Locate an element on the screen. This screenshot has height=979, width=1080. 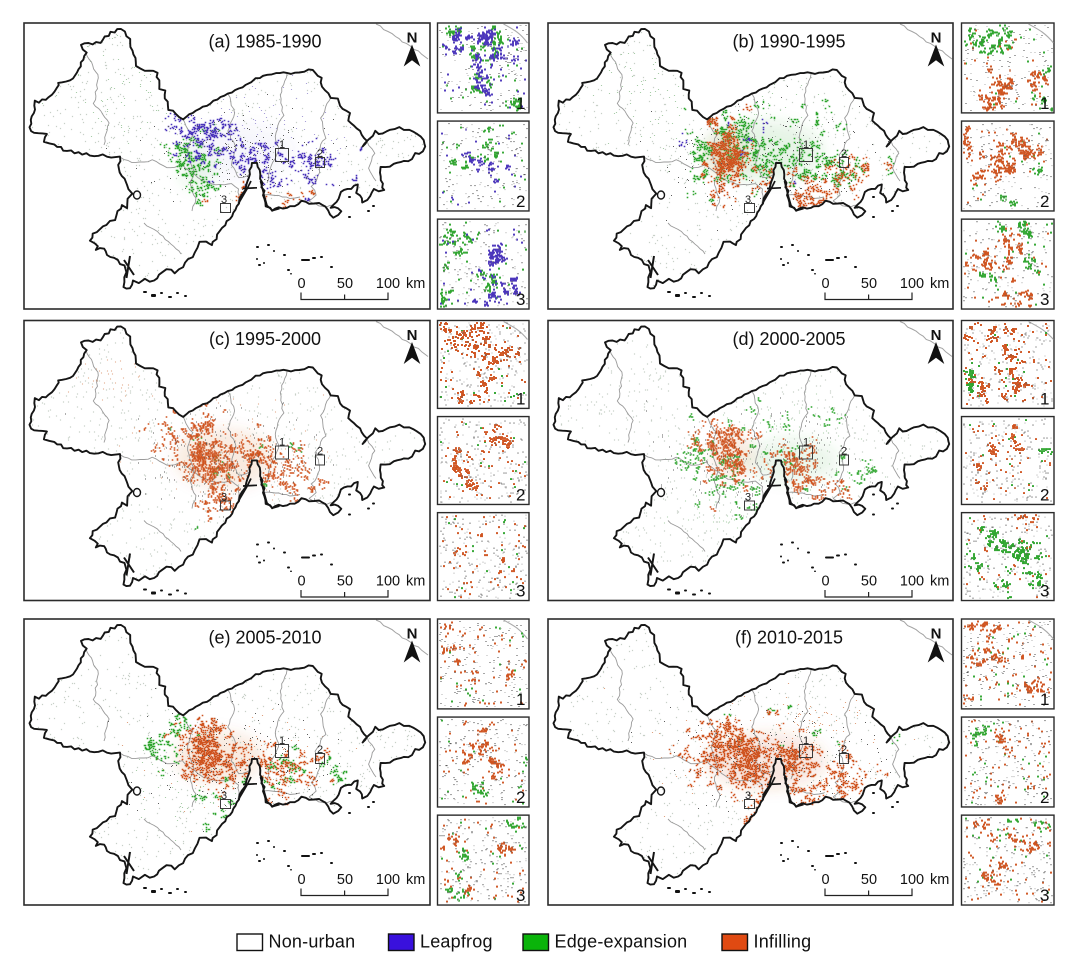
svg-text: Edge-expansion is located at coordinates (621, 942).